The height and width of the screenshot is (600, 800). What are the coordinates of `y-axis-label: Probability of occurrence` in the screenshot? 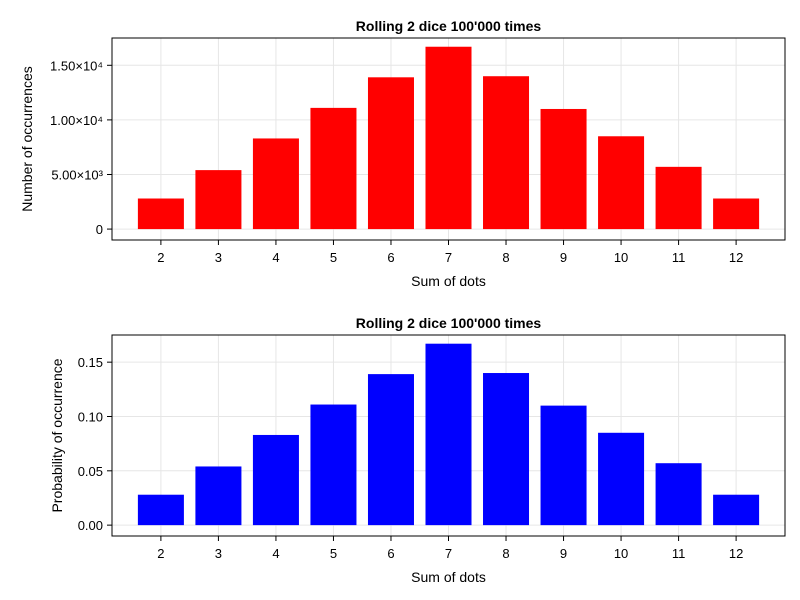 It's located at (57, 435).